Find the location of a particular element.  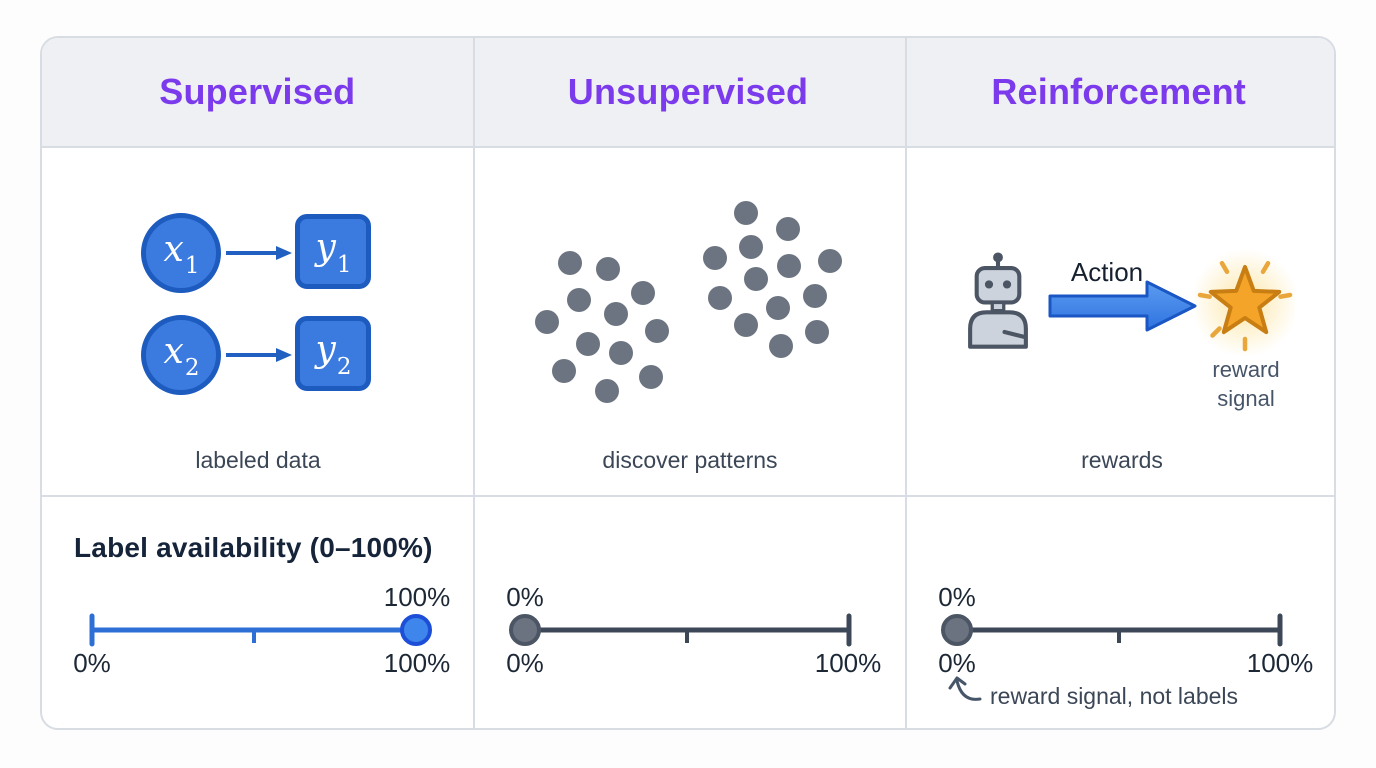

robot-icon is located at coordinates (998, 300).